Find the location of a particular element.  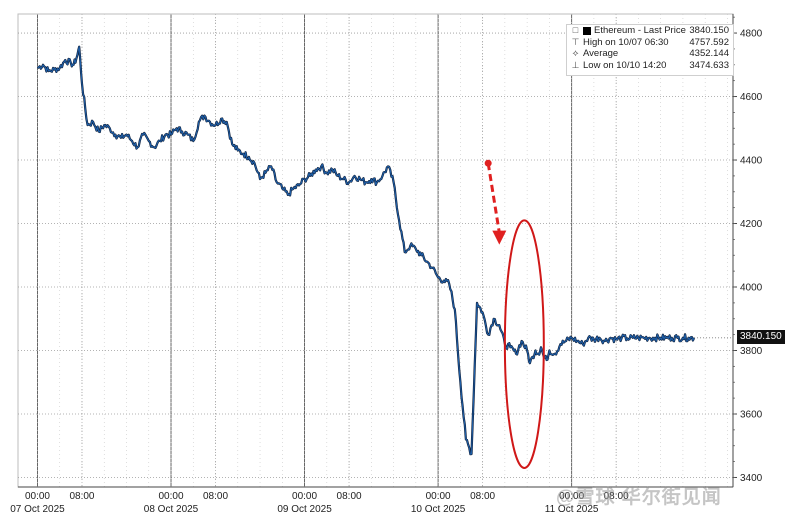

legend-item-last-price: □ Ethereum - Last Price 3840.150 is located at coordinates (650, 31).